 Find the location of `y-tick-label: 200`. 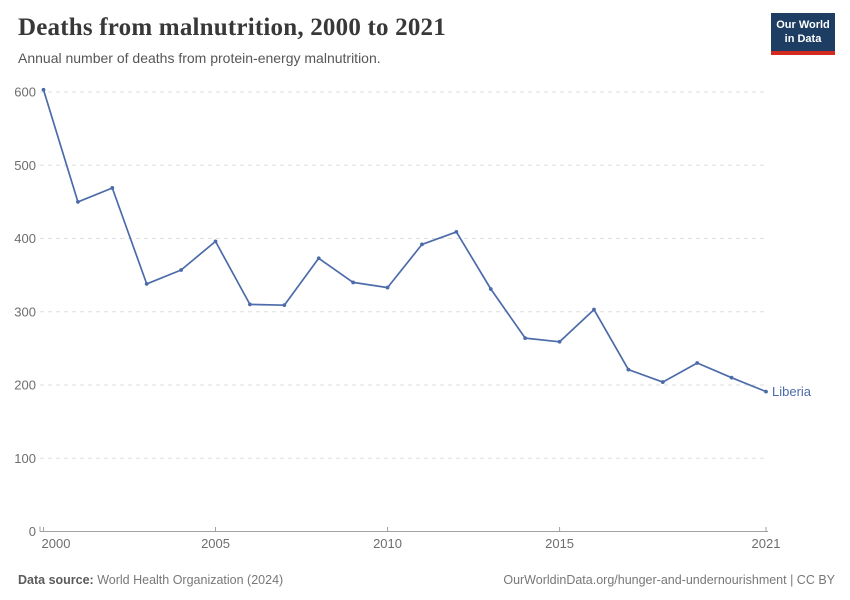

y-tick-label: 200 is located at coordinates (25, 385).